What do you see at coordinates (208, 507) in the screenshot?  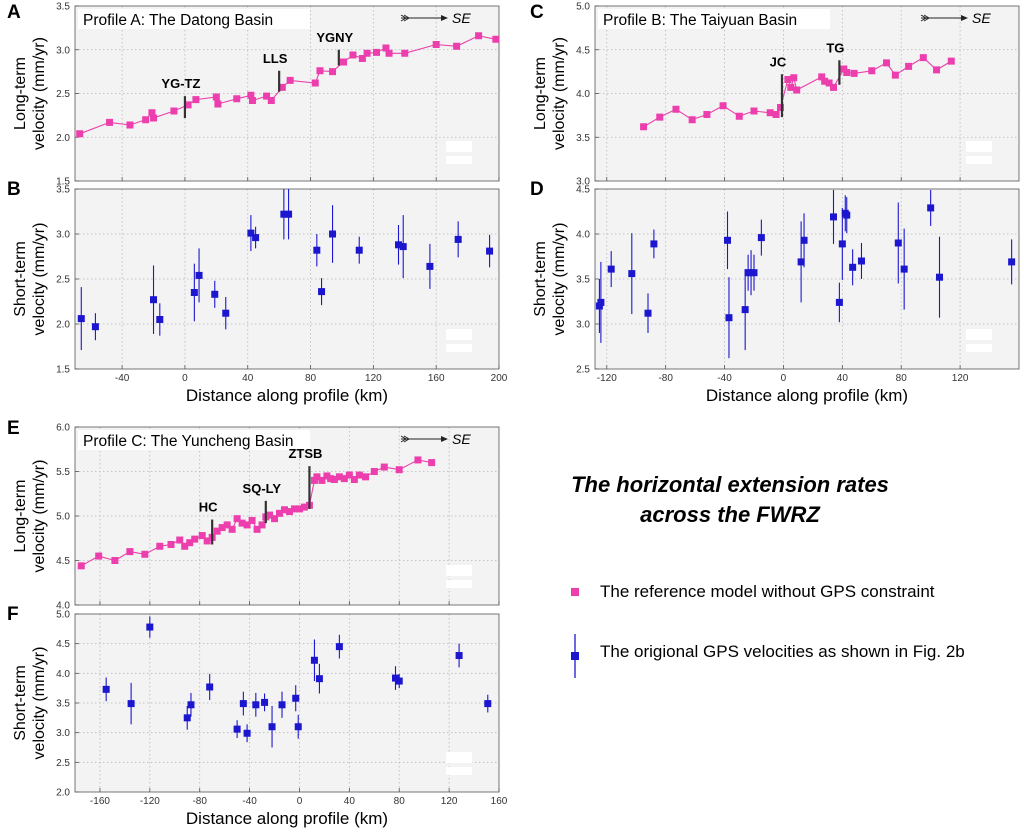 I see `fault-label: HC` at bounding box center [208, 507].